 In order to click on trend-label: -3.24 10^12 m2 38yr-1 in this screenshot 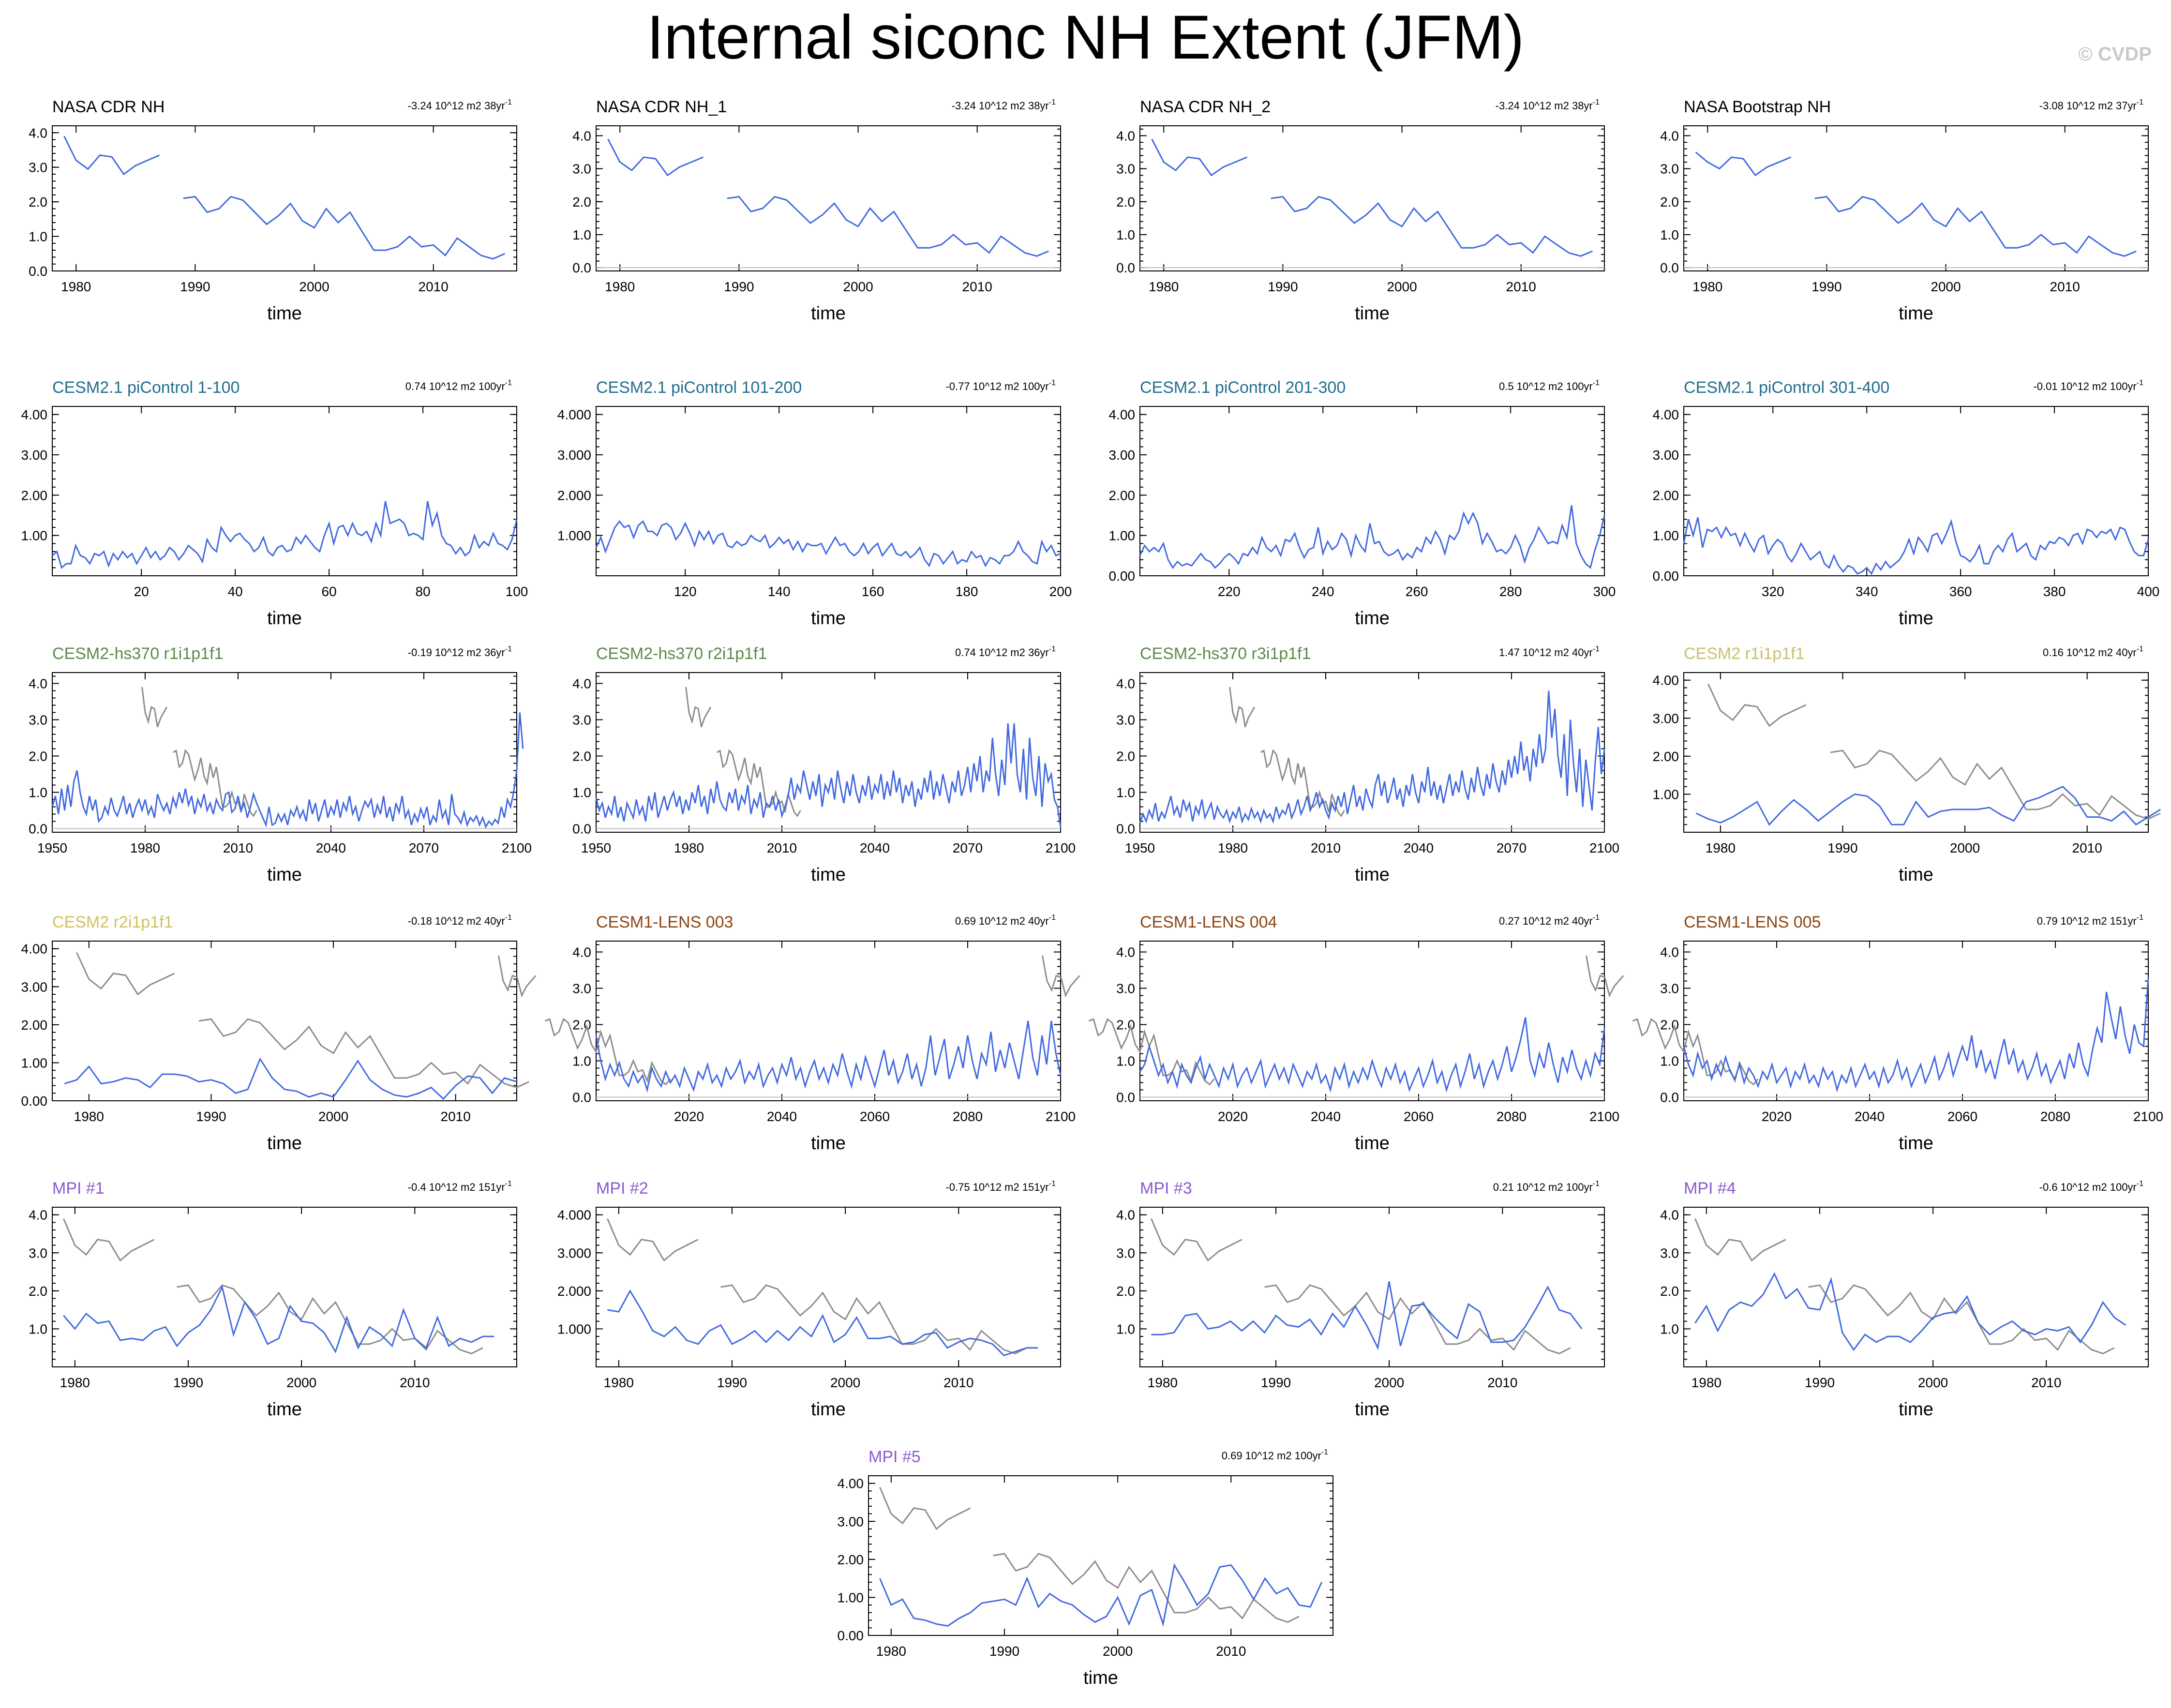, I will do `click(1004, 105)`.